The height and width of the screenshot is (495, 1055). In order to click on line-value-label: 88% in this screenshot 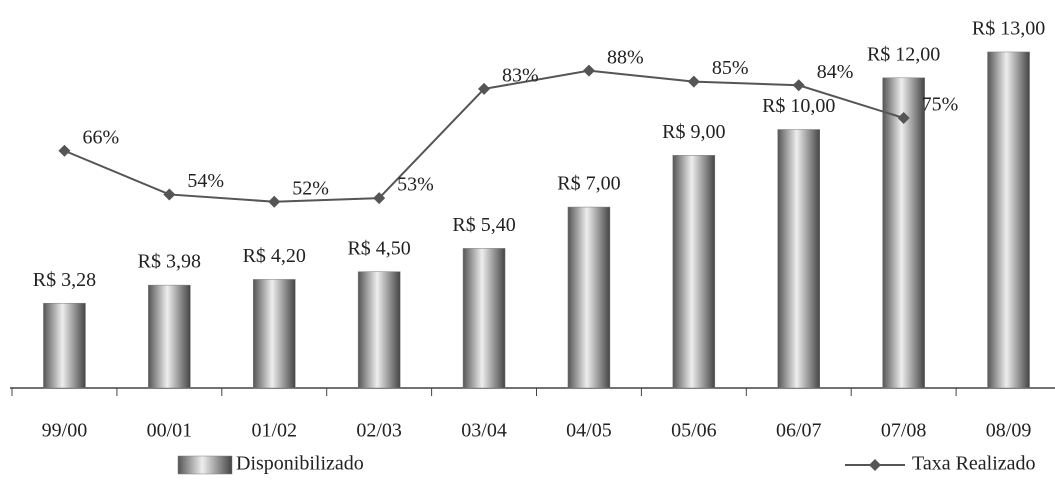, I will do `click(625, 57)`.